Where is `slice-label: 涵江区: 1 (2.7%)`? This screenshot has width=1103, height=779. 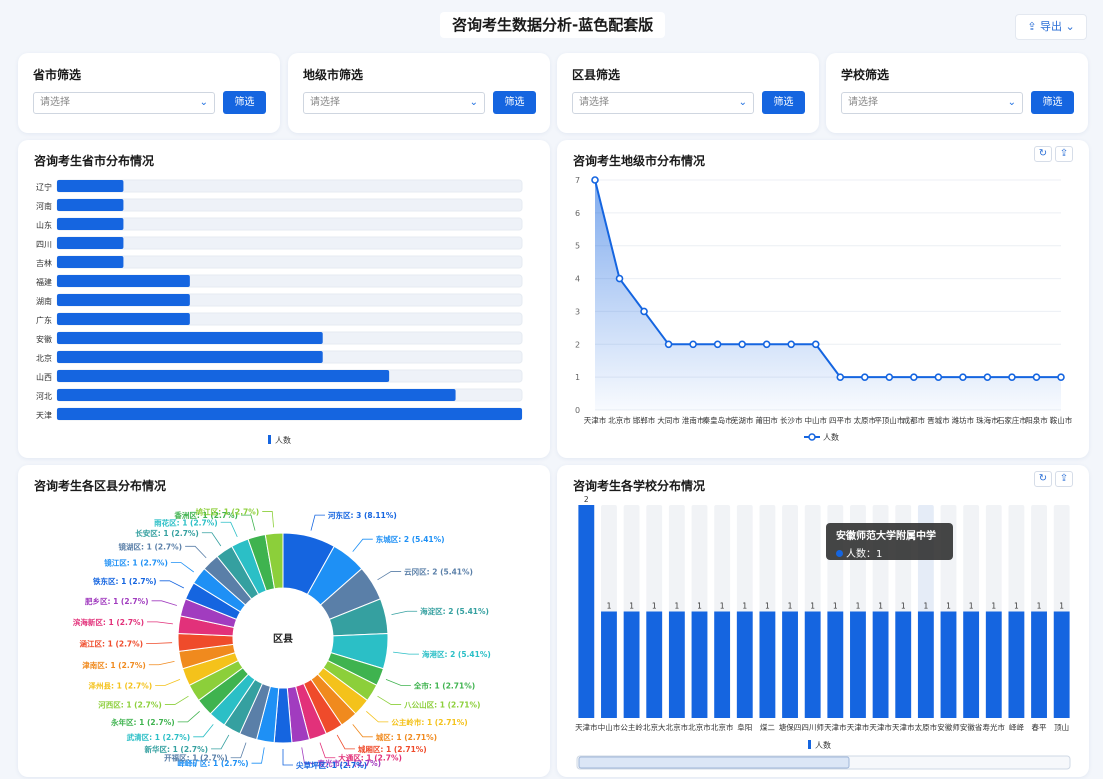 slice-label: 涵江区: 1 (2.7%) is located at coordinates (112, 643).